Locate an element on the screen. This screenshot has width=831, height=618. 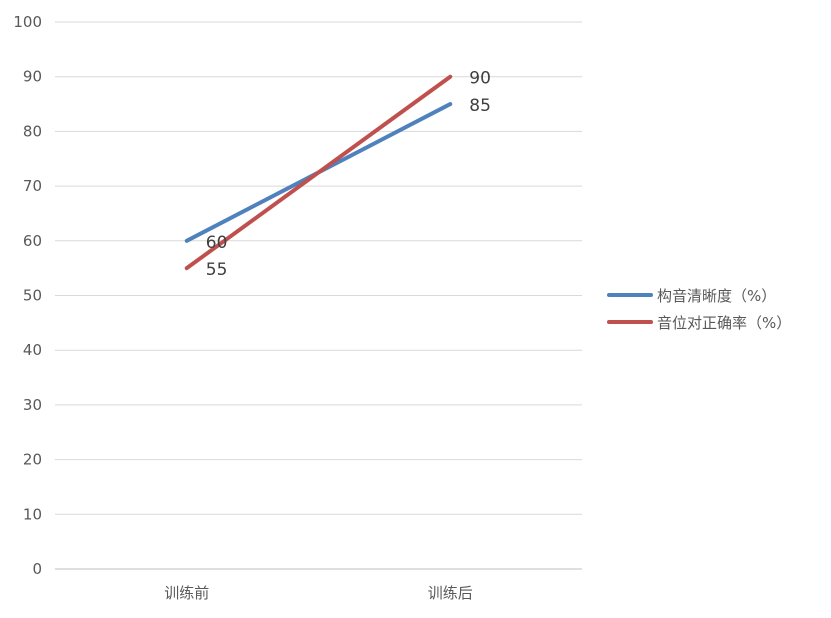
y-tick-label: 60 is located at coordinates (32, 241).